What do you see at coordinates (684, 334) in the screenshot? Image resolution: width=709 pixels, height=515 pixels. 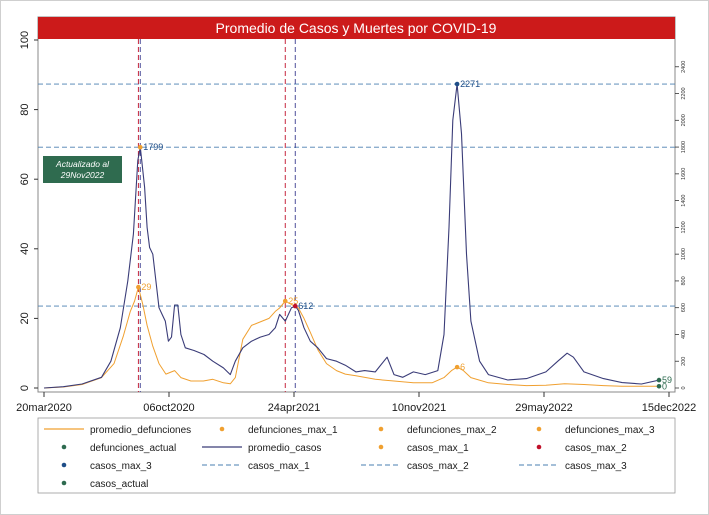 I see `right-axis-tick-label: 400` at bounding box center [684, 334].